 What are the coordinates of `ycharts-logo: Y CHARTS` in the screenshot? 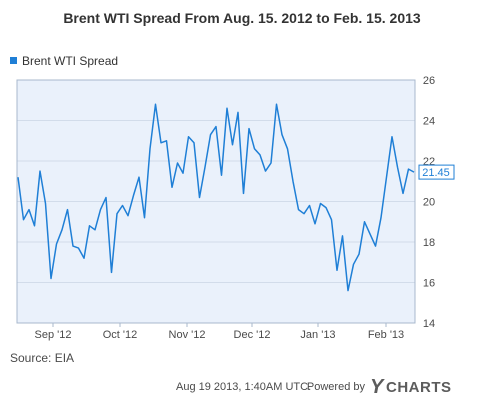 It's located at (411, 387).